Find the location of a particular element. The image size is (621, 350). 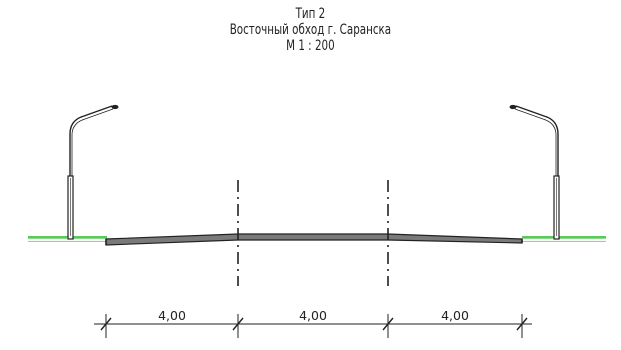

dimension-label-right: 4,00 is located at coordinates (455, 315).